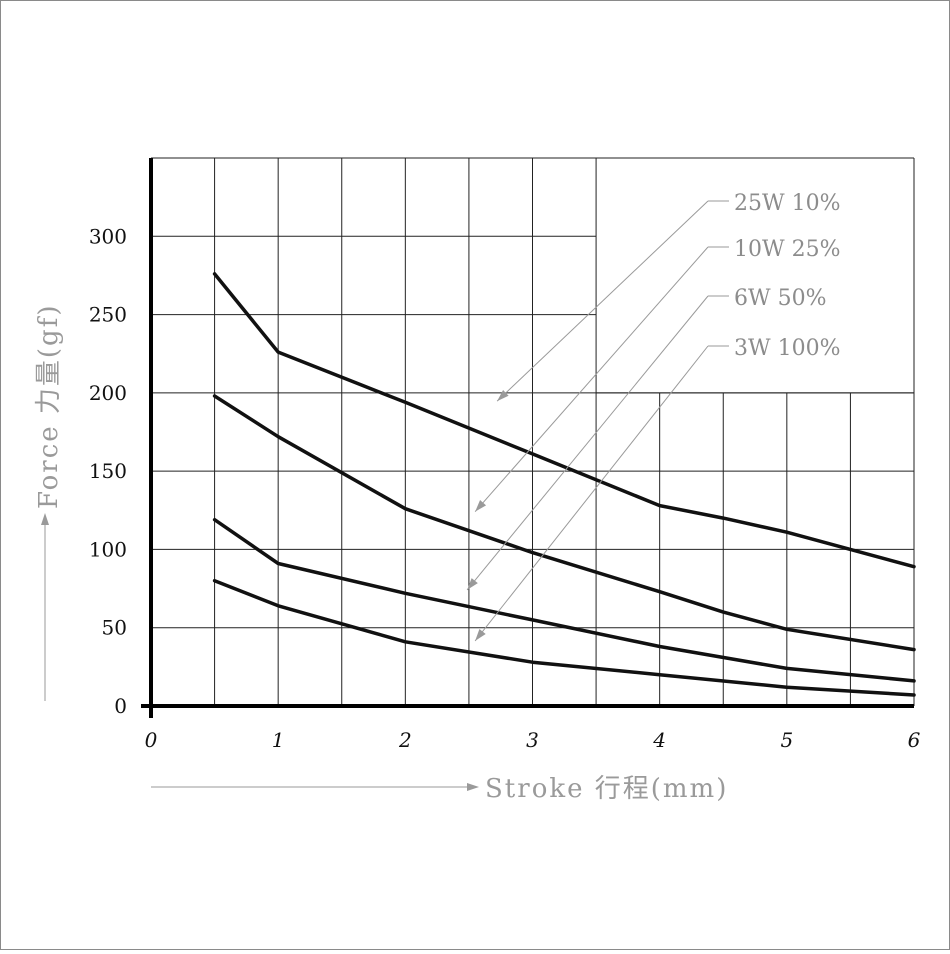 This screenshot has height=954, width=950. Describe the element at coordinates (108, 393) in the screenshot. I see `y-tick-label: 200` at that location.